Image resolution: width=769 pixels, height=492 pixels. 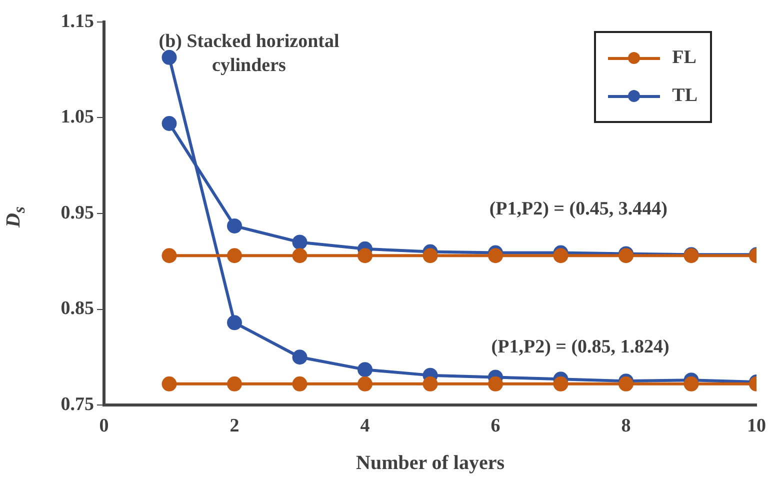 I want to click on y-tick-label: 1.15, so click(x=77, y=21).